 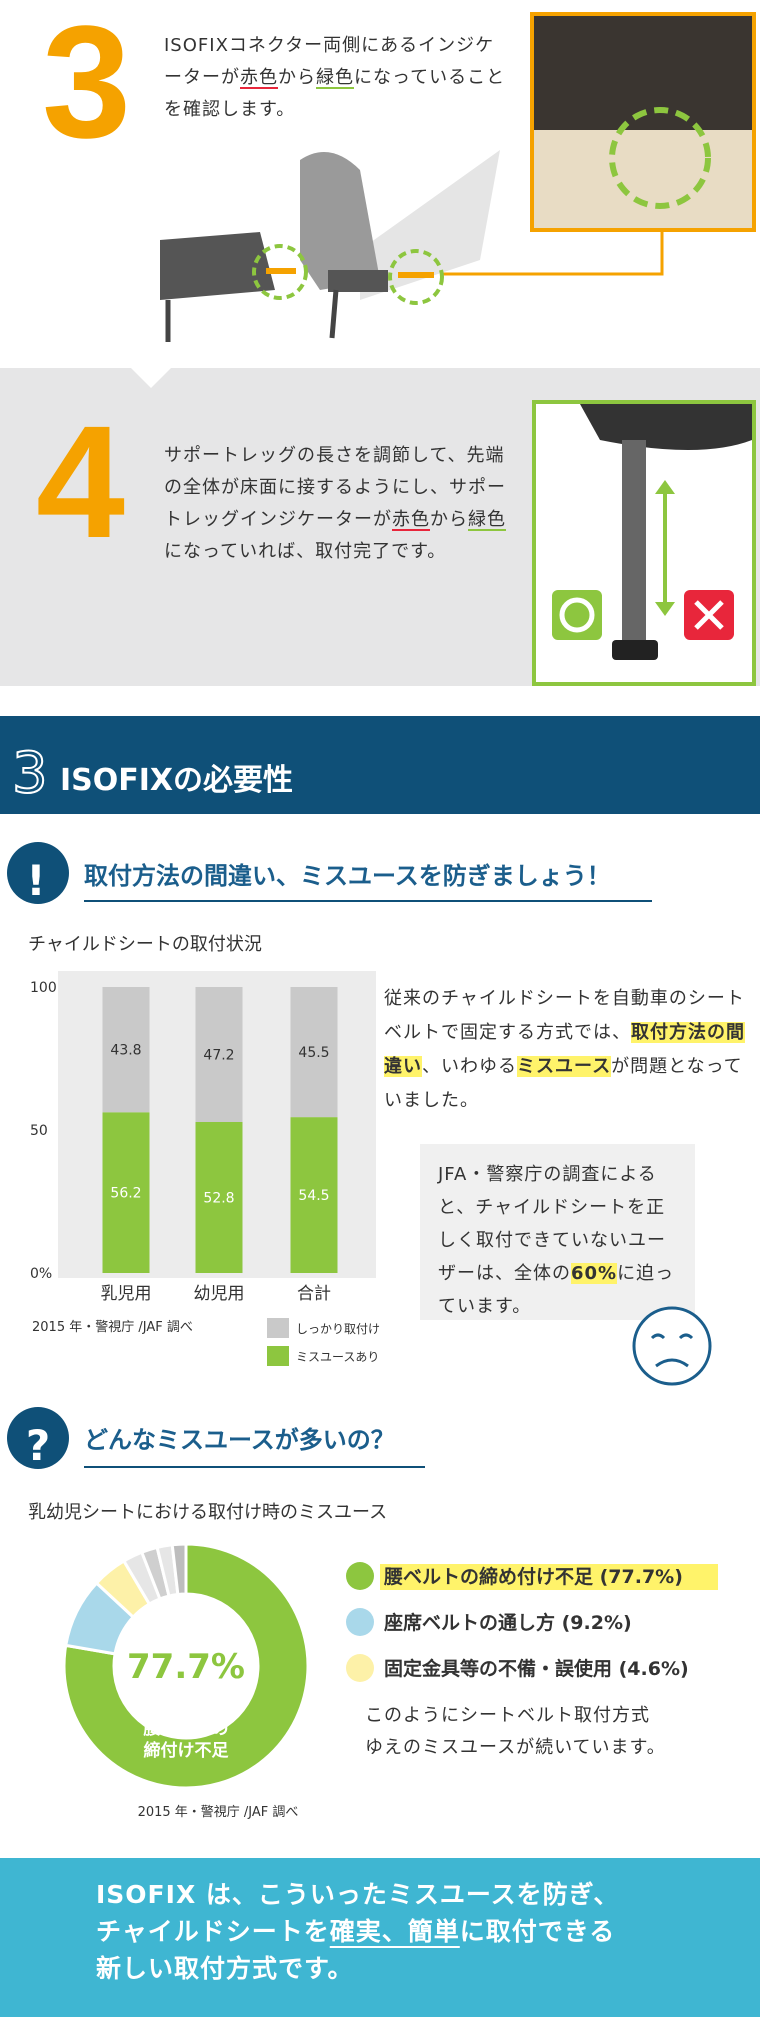 I want to click on ng-mark, so click(x=709, y=615).